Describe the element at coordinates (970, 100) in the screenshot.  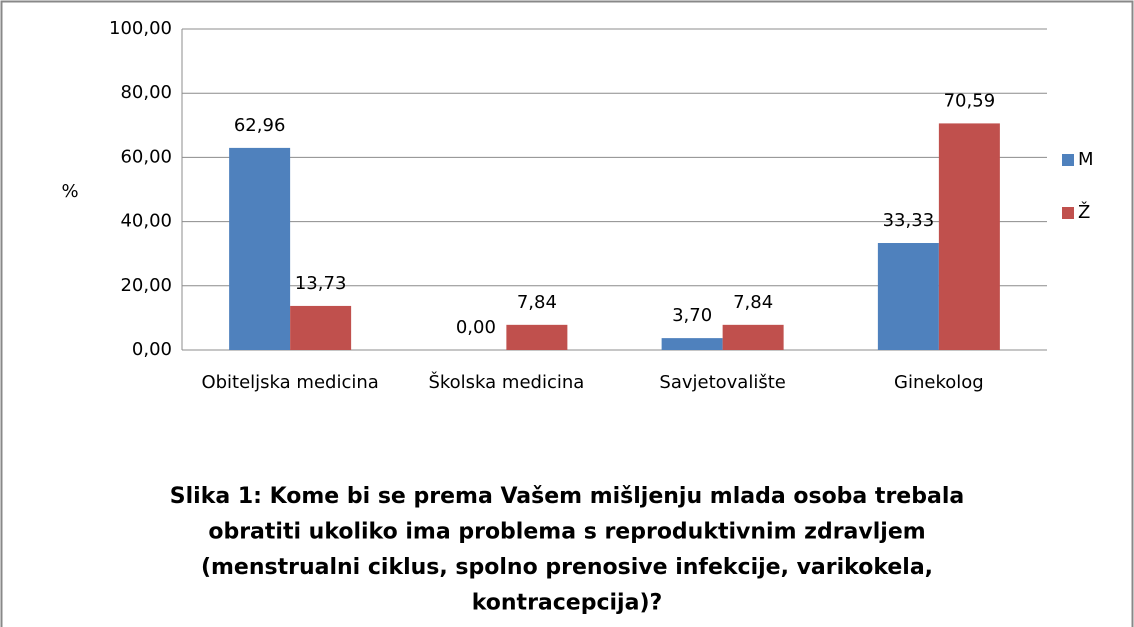
I see `value-label: 70,59` at that location.